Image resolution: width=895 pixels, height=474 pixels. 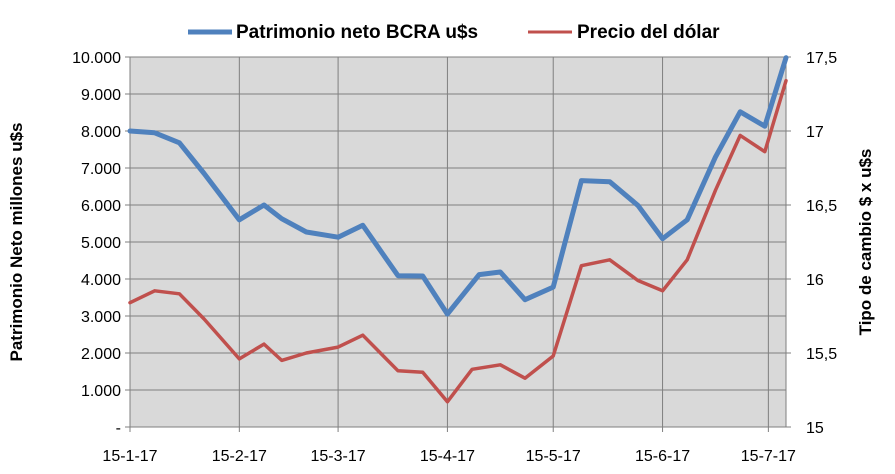 What do you see at coordinates (553, 456) in the screenshot?
I see `x-tick-label: 15-5-17` at bounding box center [553, 456].